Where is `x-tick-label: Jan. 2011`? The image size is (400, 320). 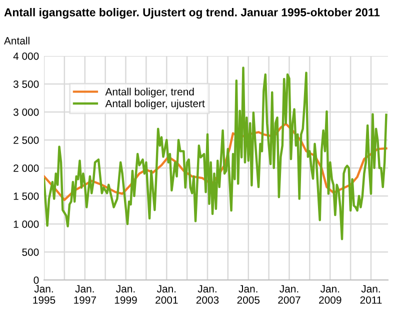 x-tick-label: Jan. 2011 is located at coordinates (371, 294).